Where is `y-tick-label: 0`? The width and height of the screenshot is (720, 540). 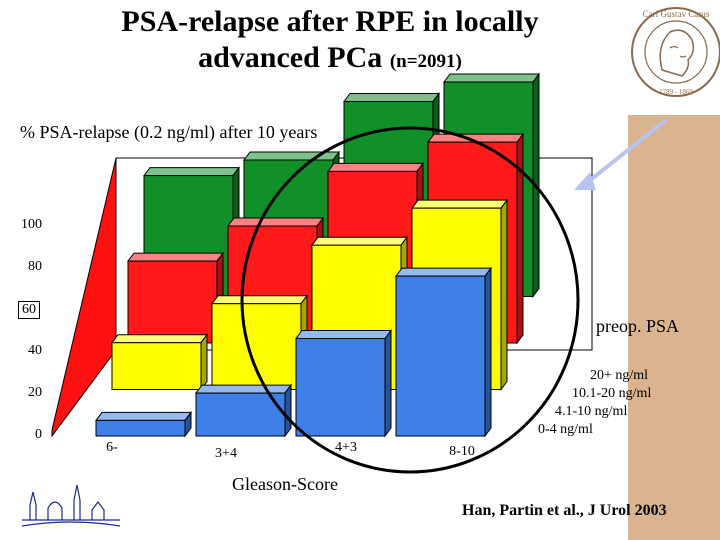 y-tick-label: 0 is located at coordinates (38, 434).